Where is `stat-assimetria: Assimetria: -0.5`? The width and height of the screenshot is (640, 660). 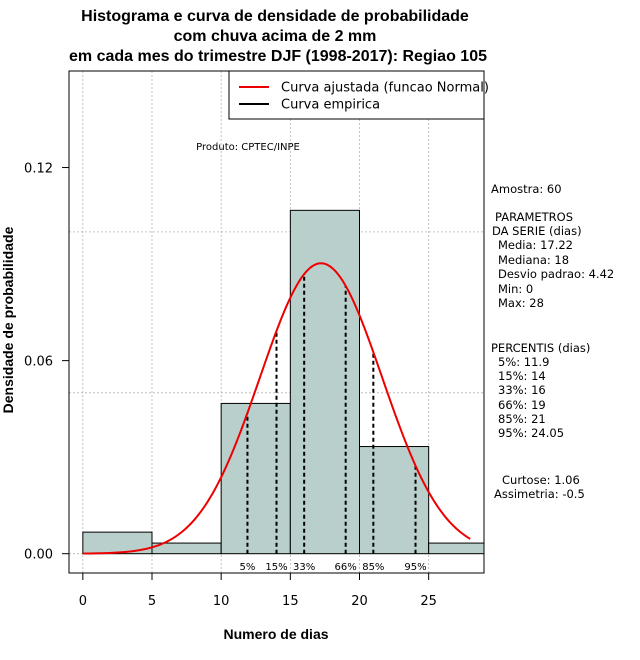
stat-assimetria: Assimetria: -0.5 is located at coordinates (539, 494).